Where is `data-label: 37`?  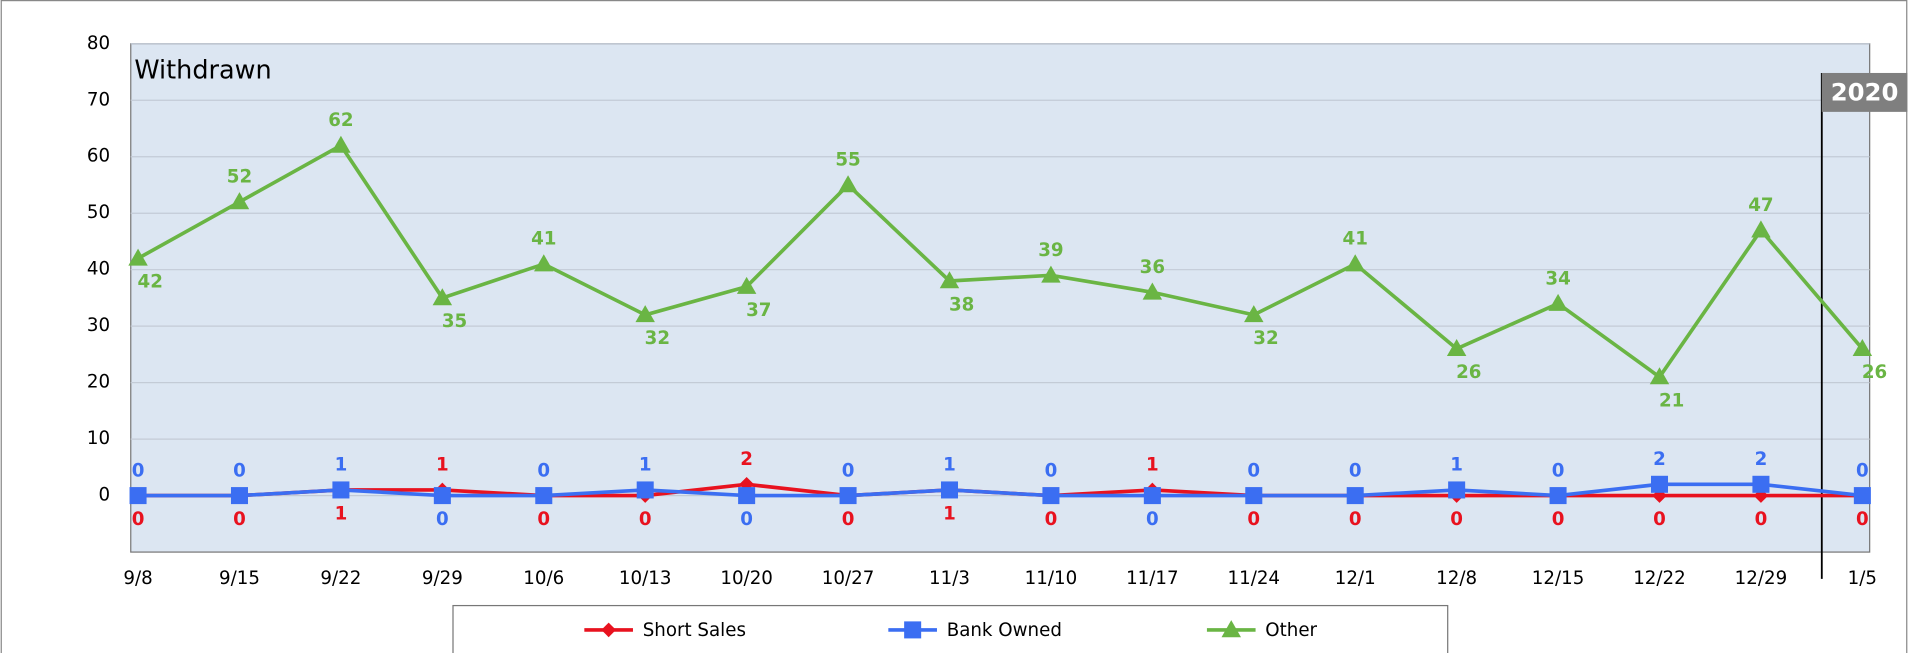 data-label: 37 is located at coordinates (758, 310).